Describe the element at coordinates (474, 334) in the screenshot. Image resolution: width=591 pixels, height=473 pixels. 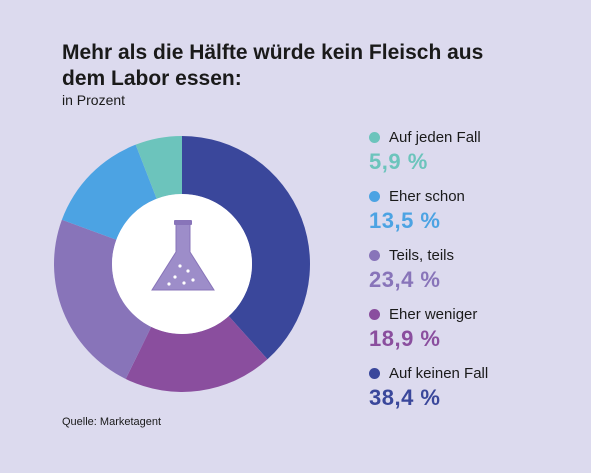
I see `legend-item-eher-weniger: Eher weniger 18,9 %` at that location.